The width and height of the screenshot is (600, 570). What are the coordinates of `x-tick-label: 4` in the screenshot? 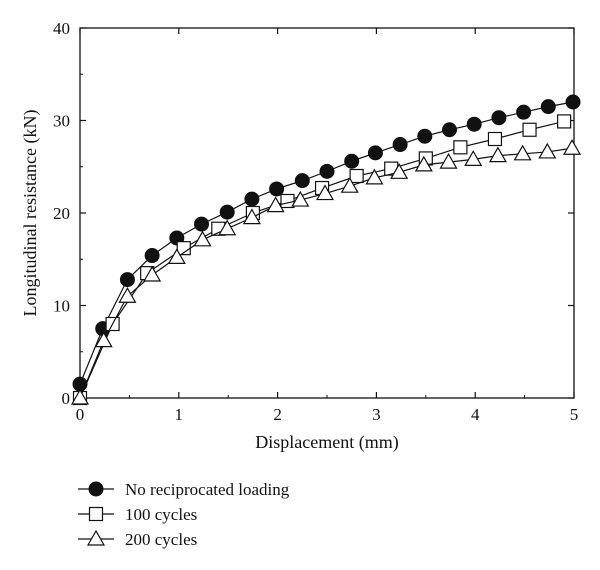 It's located at (475, 414).